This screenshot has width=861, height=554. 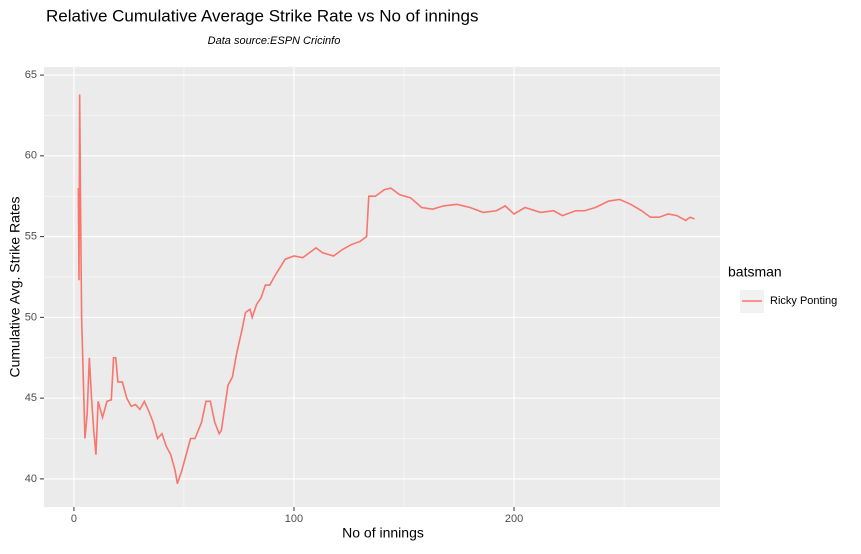 I want to click on y-tick-label: 55, so click(x=31, y=237).